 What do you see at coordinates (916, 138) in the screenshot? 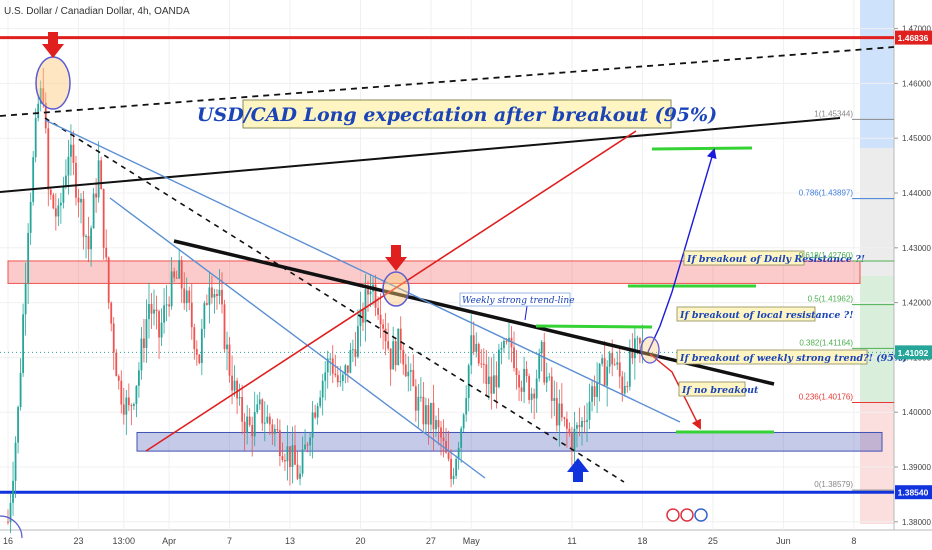
I see `y-tick-label: 1.45000` at bounding box center [916, 138].